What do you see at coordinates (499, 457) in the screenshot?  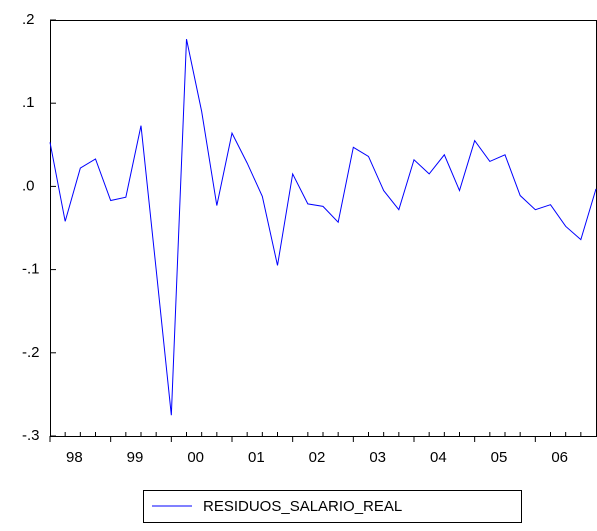 I see `x-tick-label: 05` at bounding box center [499, 457].